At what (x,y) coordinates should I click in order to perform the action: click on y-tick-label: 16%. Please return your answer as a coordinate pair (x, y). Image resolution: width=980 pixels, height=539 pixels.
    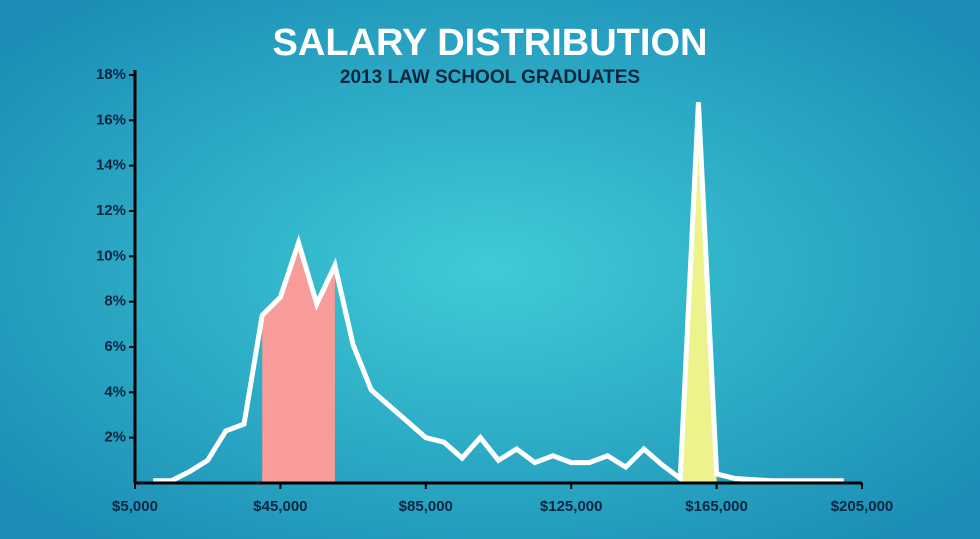
    Looking at the image, I should click on (111, 119).